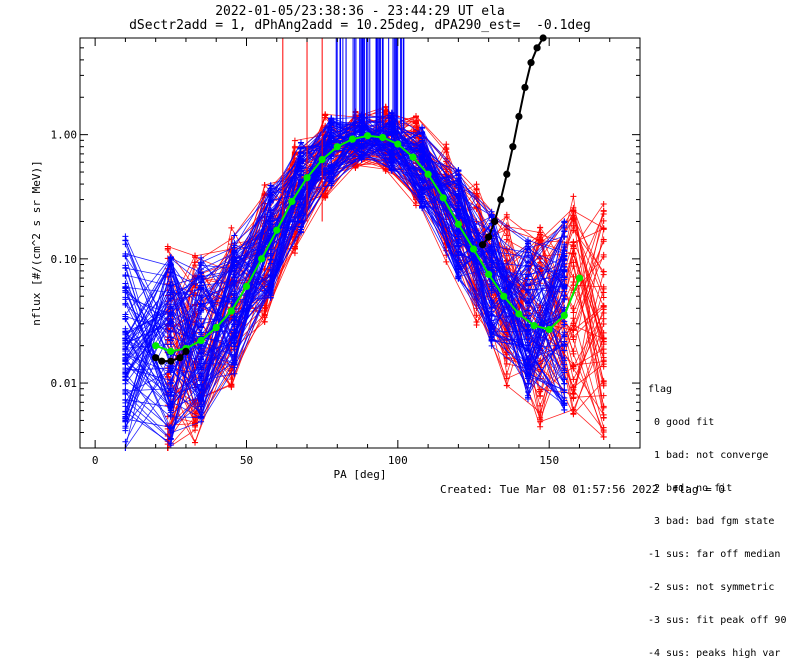 This screenshot has height=670, width=800. What do you see at coordinates (549, 489) in the screenshot?
I see `created-timestamp: Created: Tue Mar 08 01:57:56 2022` at bounding box center [549, 489].